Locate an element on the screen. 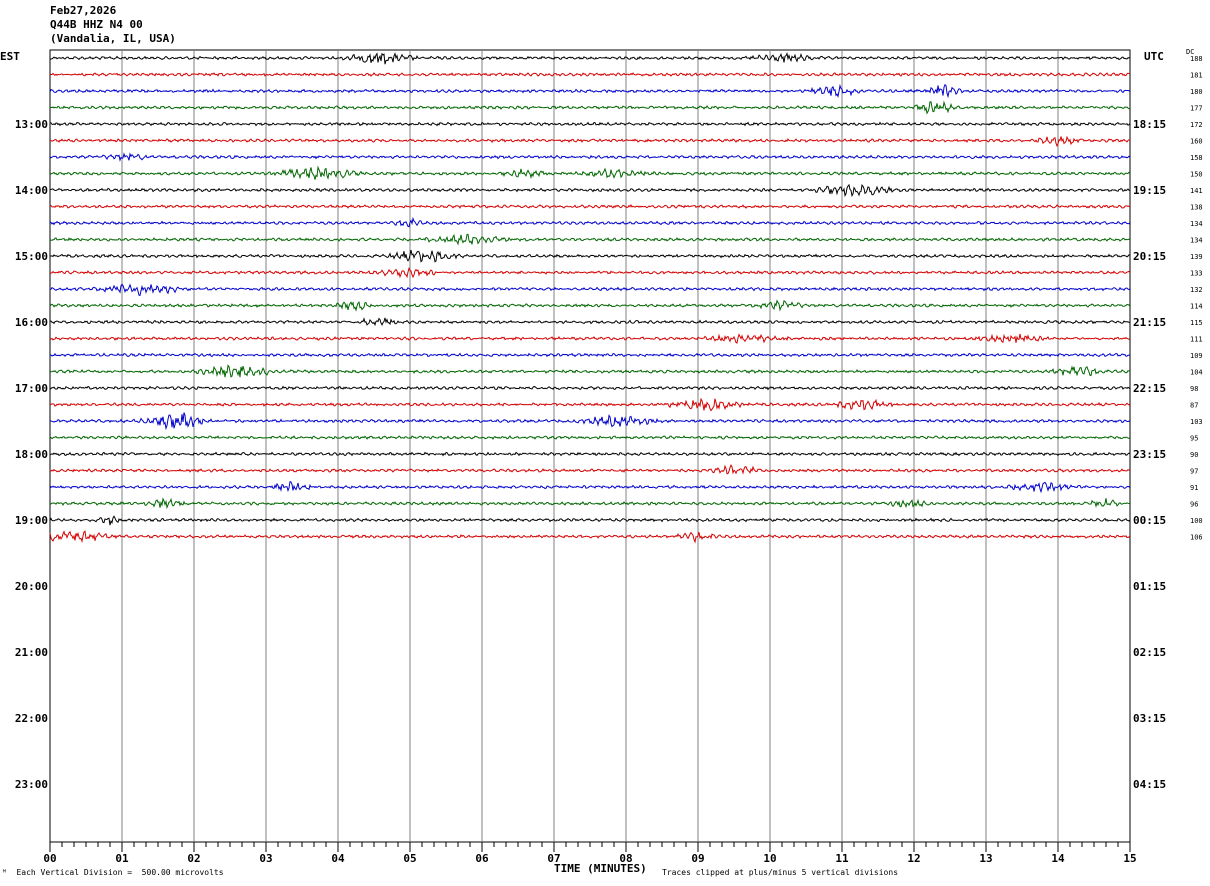 This screenshot has width=1210, height=886. hour-label-utc: 01:15 is located at coordinates (1149, 586).